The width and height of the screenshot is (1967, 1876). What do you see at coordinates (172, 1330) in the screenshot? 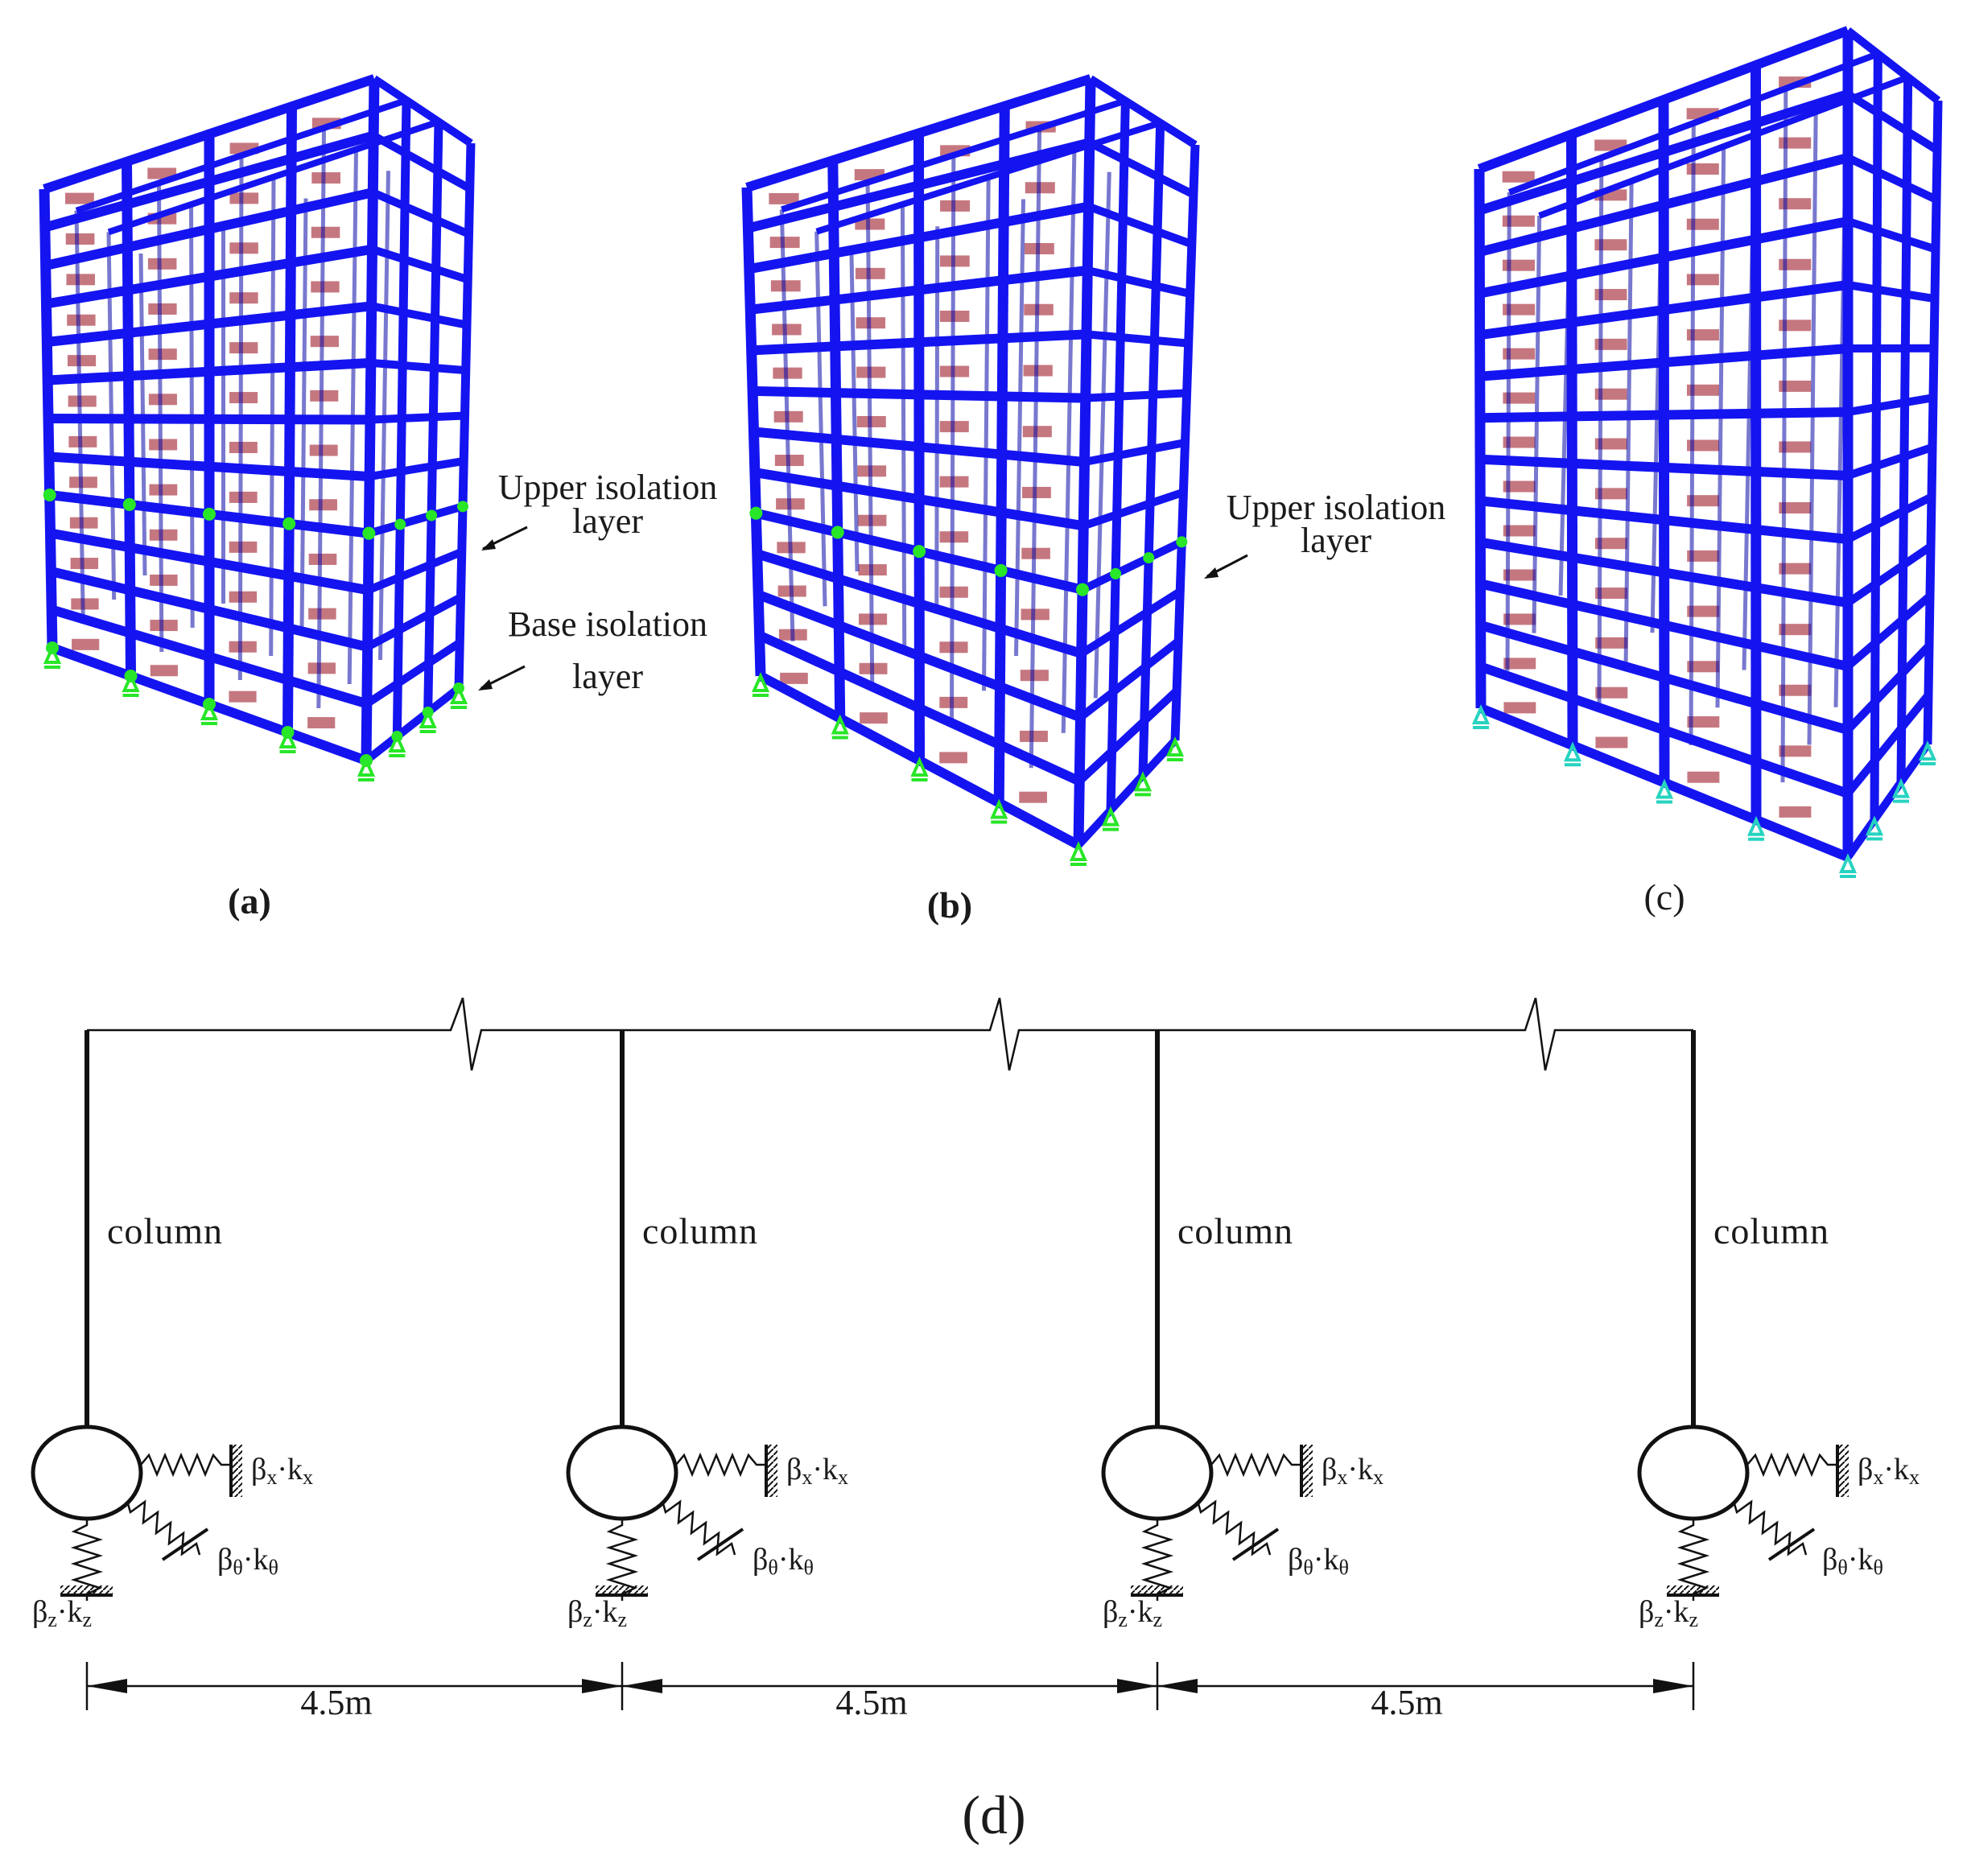
I see `column-unit-1: column βx·kx βθ·kθ βz·kz` at bounding box center [172, 1330].